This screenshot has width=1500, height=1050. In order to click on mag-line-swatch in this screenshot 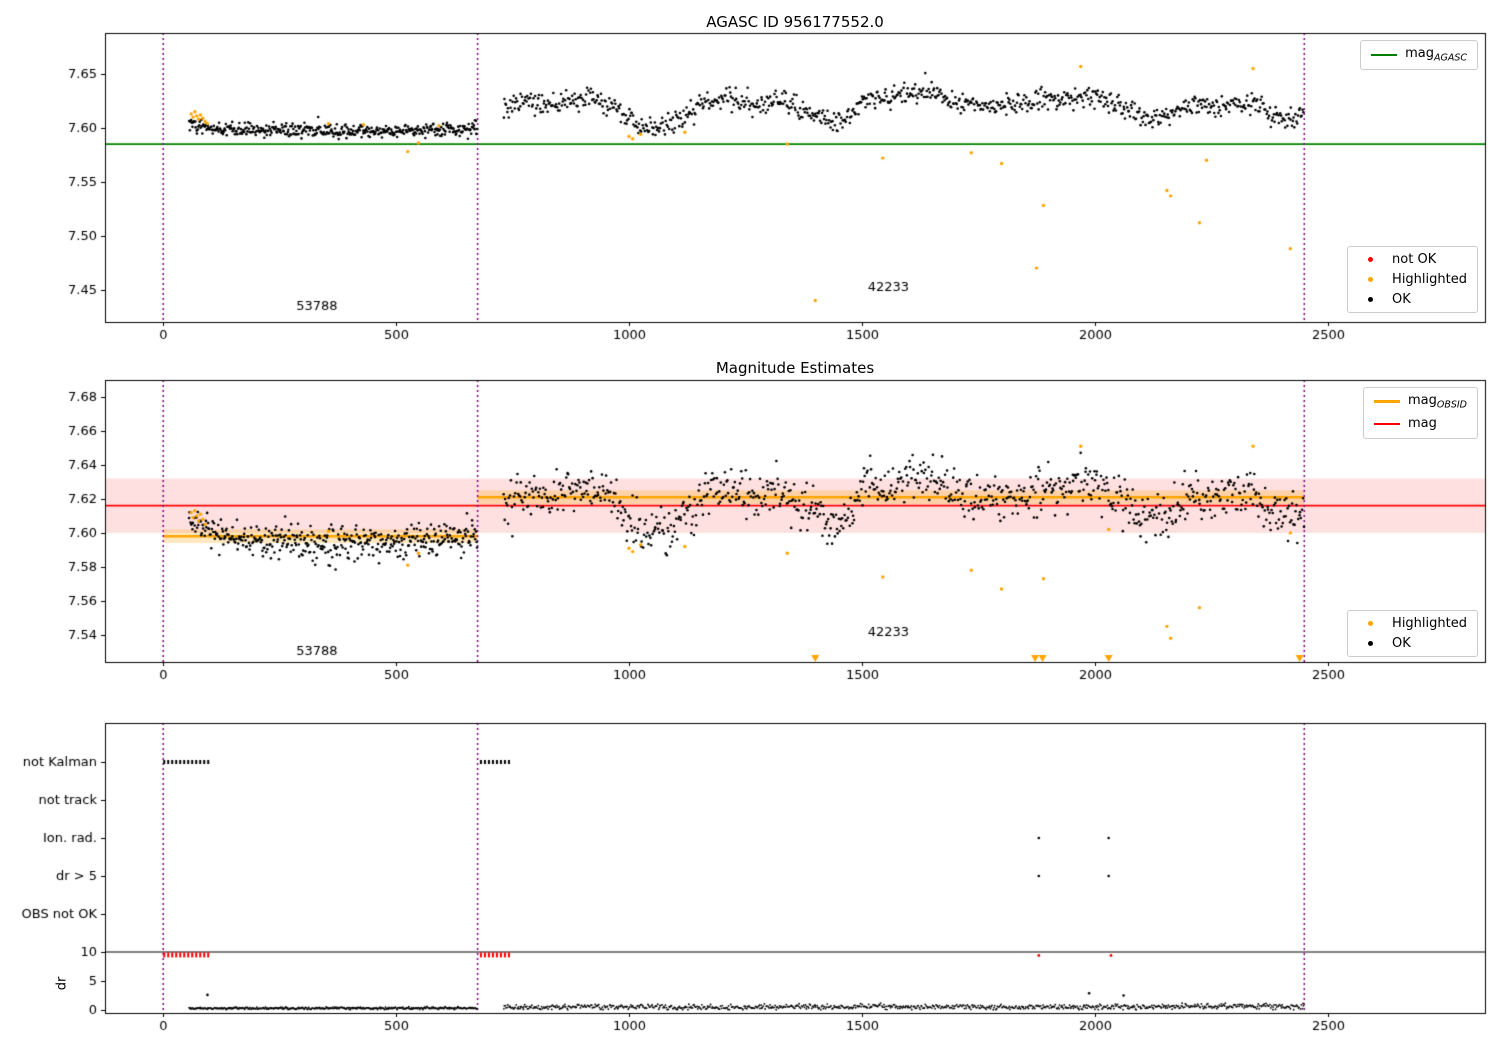, I will do `click(1386, 424)`.